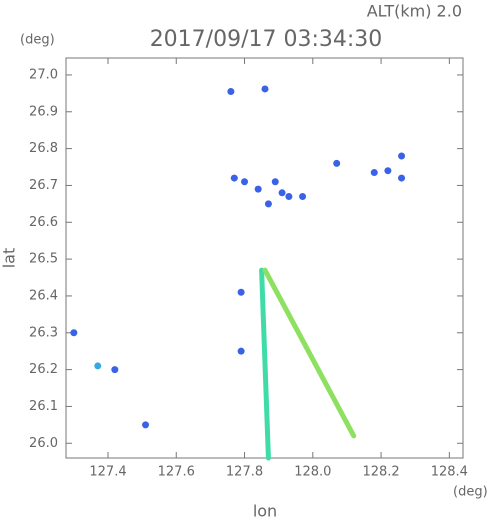  What do you see at coordinates (470, 492) in the screenshot?
I see `x-unit: (deg)` at bounding box center [470, 492].